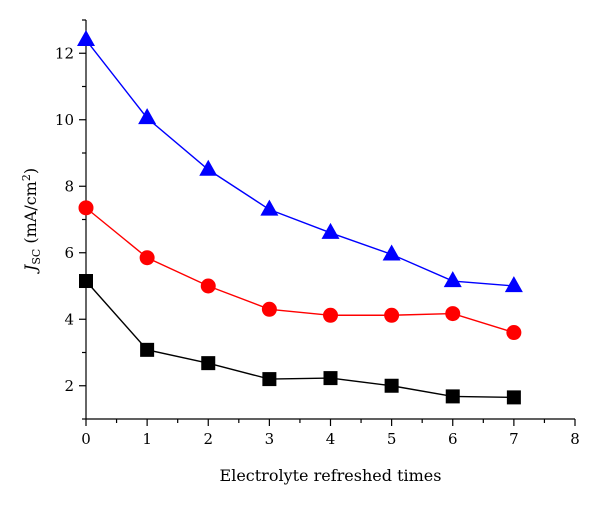 The width and height of the screenshot is (600, 506). What do you see at coordinates (26, 177) in the screenshot?
I see `y-axis-label-sup: 2` at bounding box center [26, 177].